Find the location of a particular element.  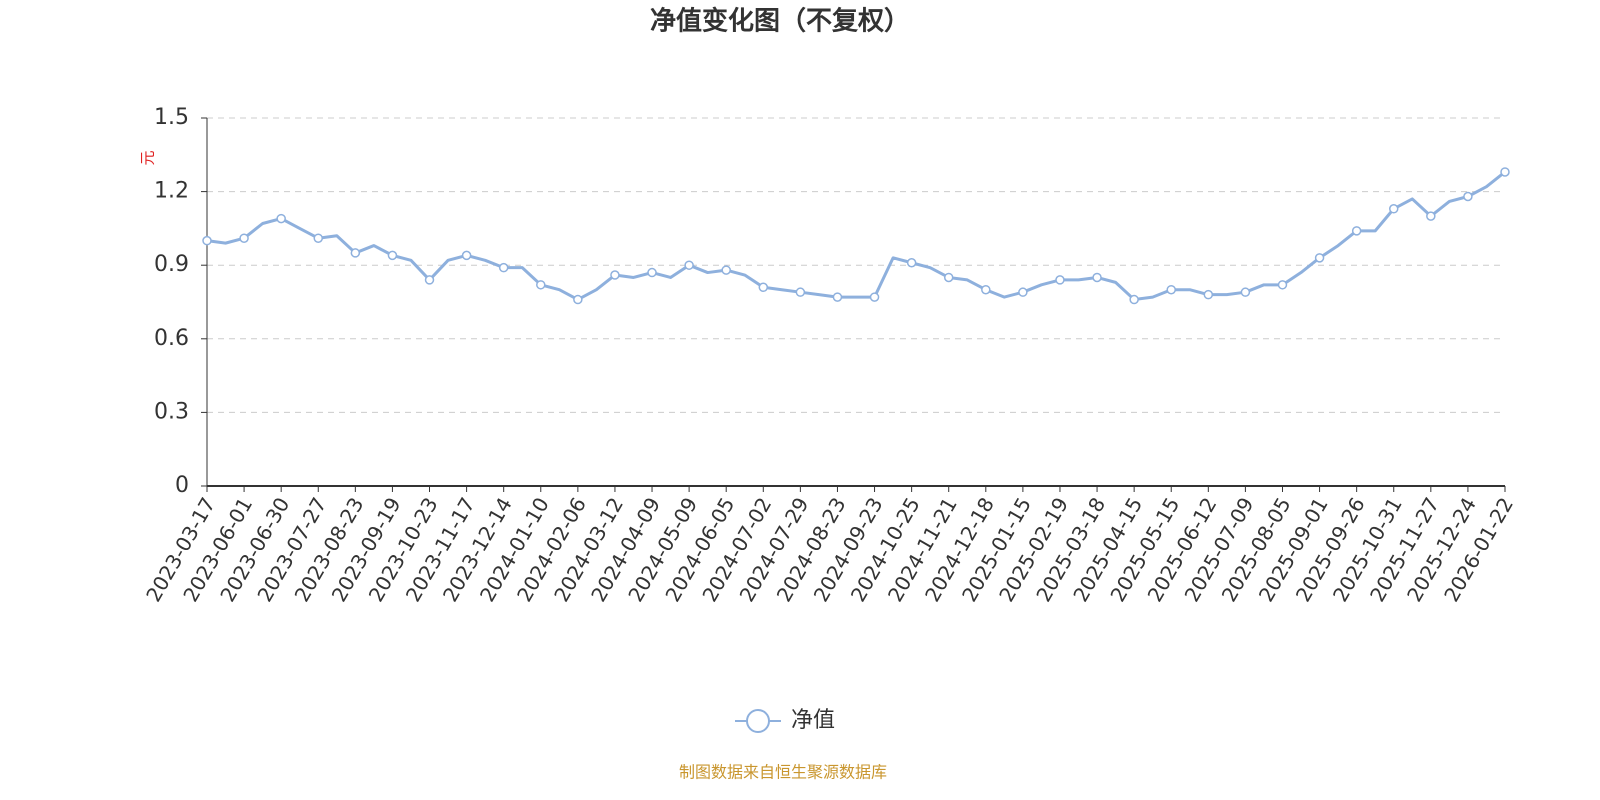

y-tick-label: 1.2 is located at coordinates (171, 191).